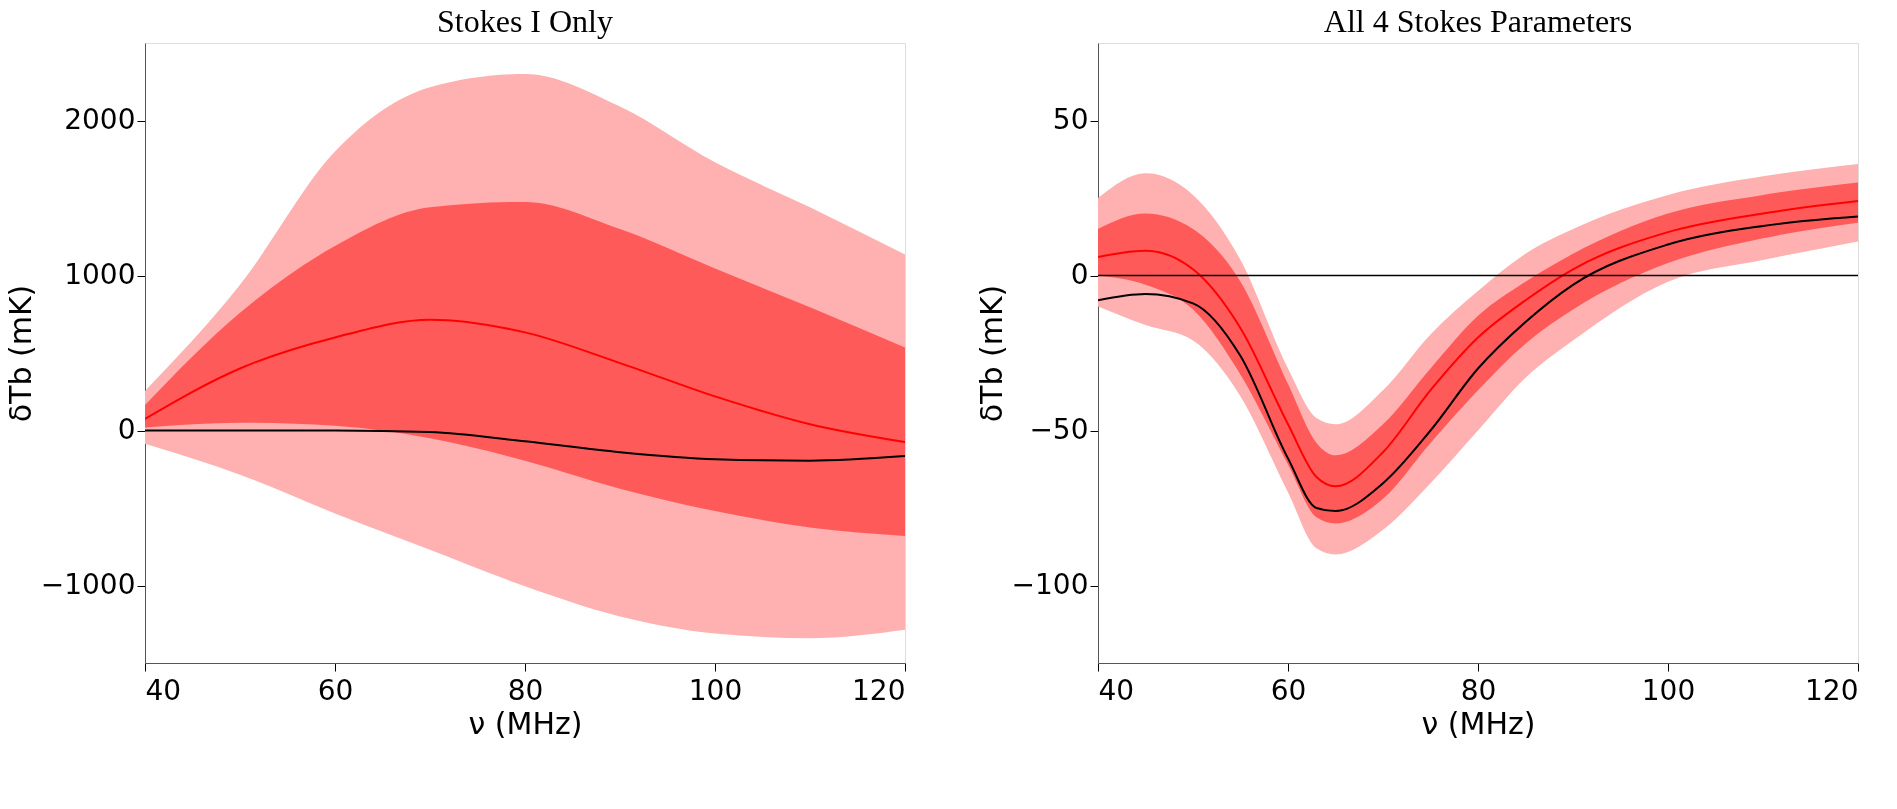  What do you see at coordinates (1478, 21) in the screenshot?
I see `chart-title: All 4 Stokes Parameters` at bounding box center [1478, 21].